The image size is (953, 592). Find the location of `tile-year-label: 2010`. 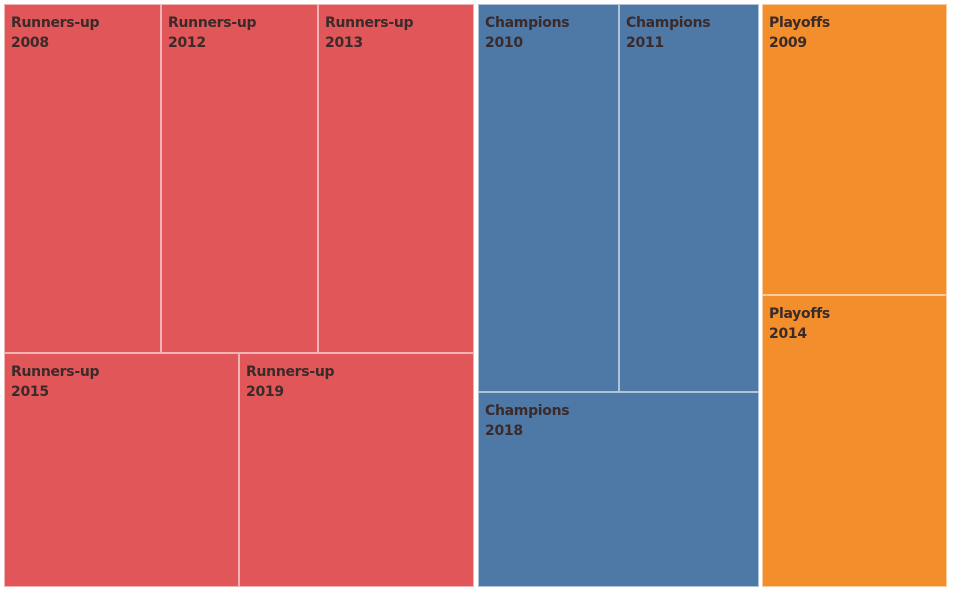

tile-year-label: 2010 is located at coordinates (504, 43).